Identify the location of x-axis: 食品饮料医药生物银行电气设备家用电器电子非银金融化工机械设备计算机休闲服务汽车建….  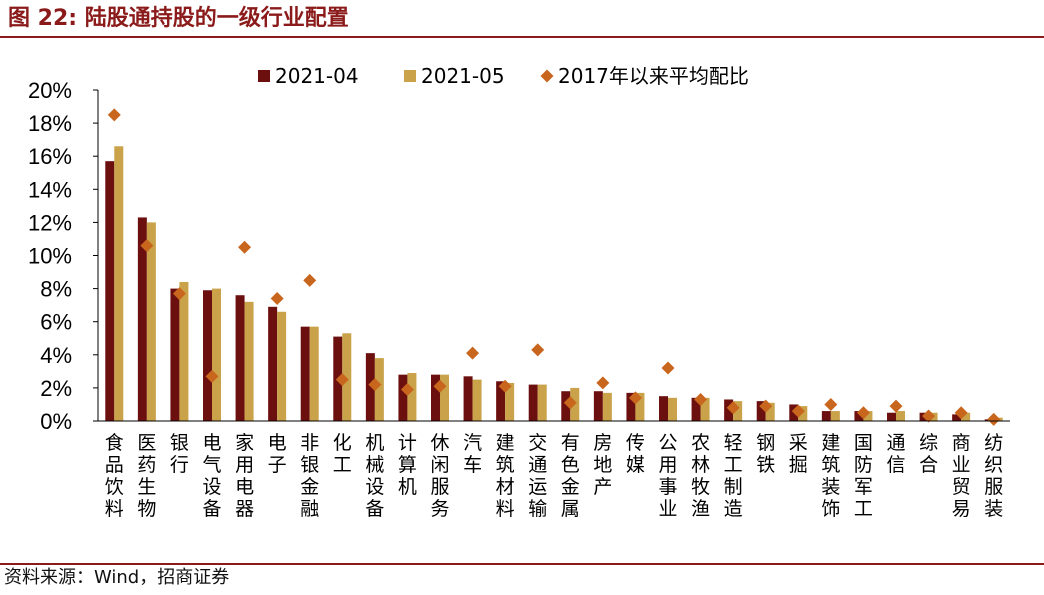
(554, 470).